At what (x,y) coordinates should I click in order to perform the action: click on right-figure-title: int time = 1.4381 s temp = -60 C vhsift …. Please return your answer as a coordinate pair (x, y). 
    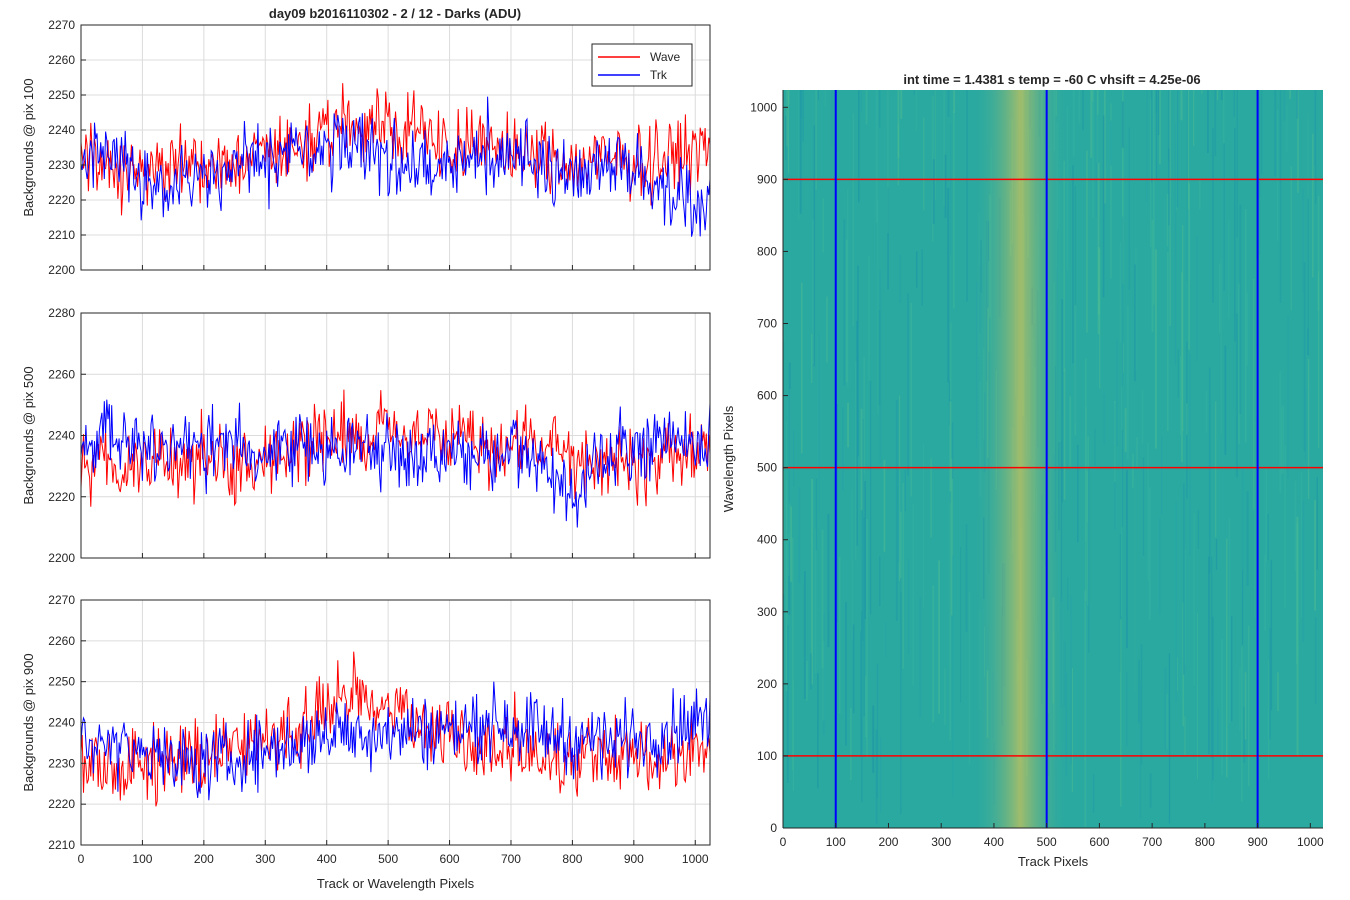
    Looking at the image, I should click on (1051, 79).